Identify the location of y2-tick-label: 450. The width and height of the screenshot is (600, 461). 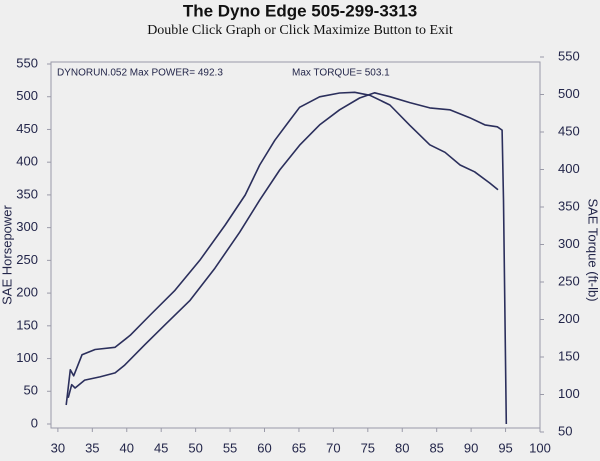
(569, 130).